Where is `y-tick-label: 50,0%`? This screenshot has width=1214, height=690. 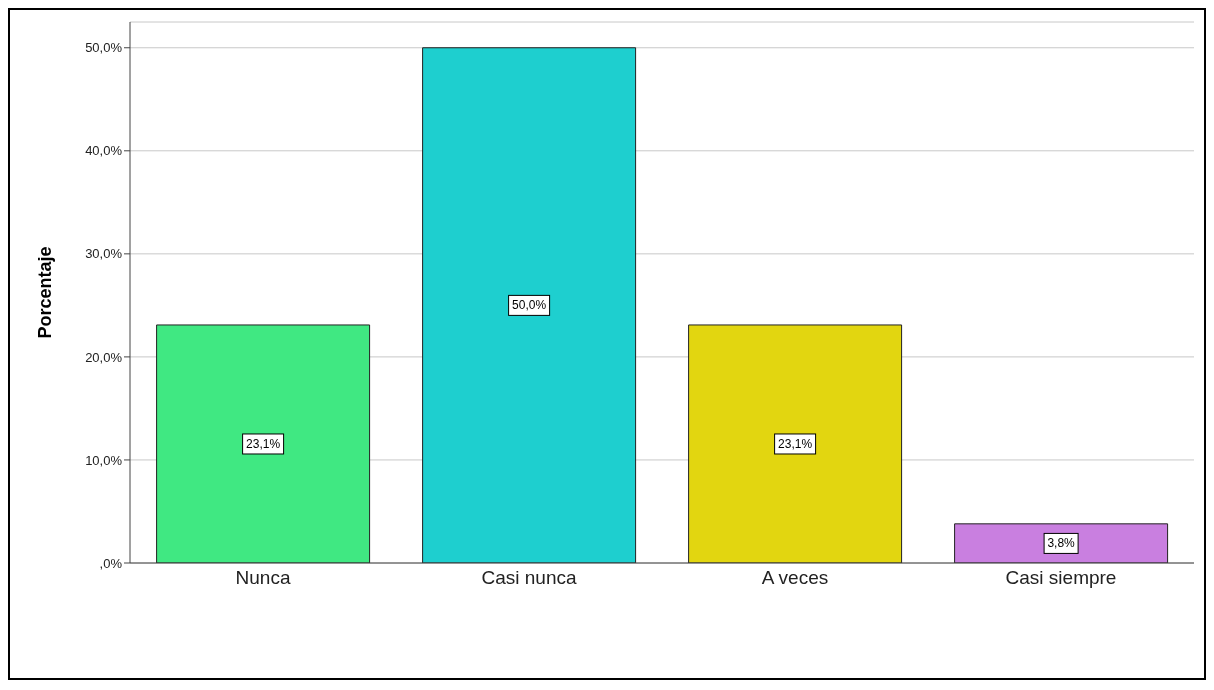 y-tick-label: 50,0% is located at coordinates (104, 48).